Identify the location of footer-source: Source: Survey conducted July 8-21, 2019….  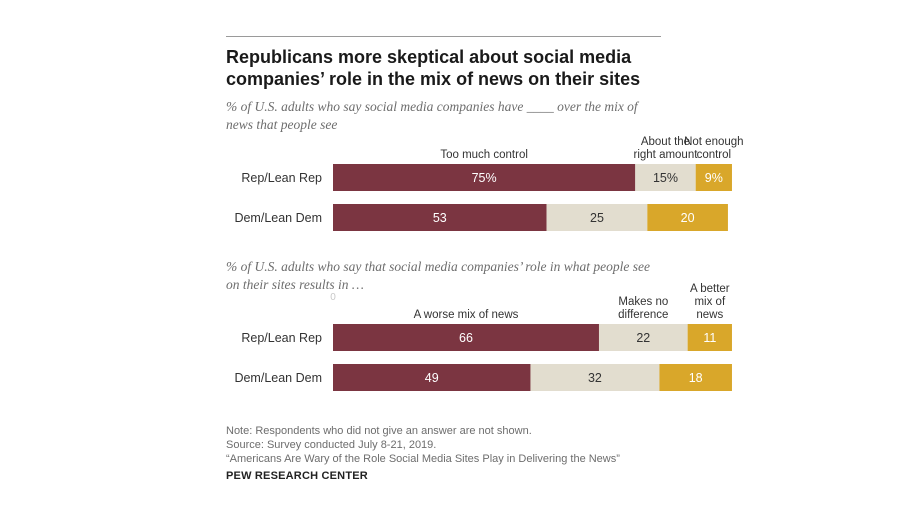
(331, 445).